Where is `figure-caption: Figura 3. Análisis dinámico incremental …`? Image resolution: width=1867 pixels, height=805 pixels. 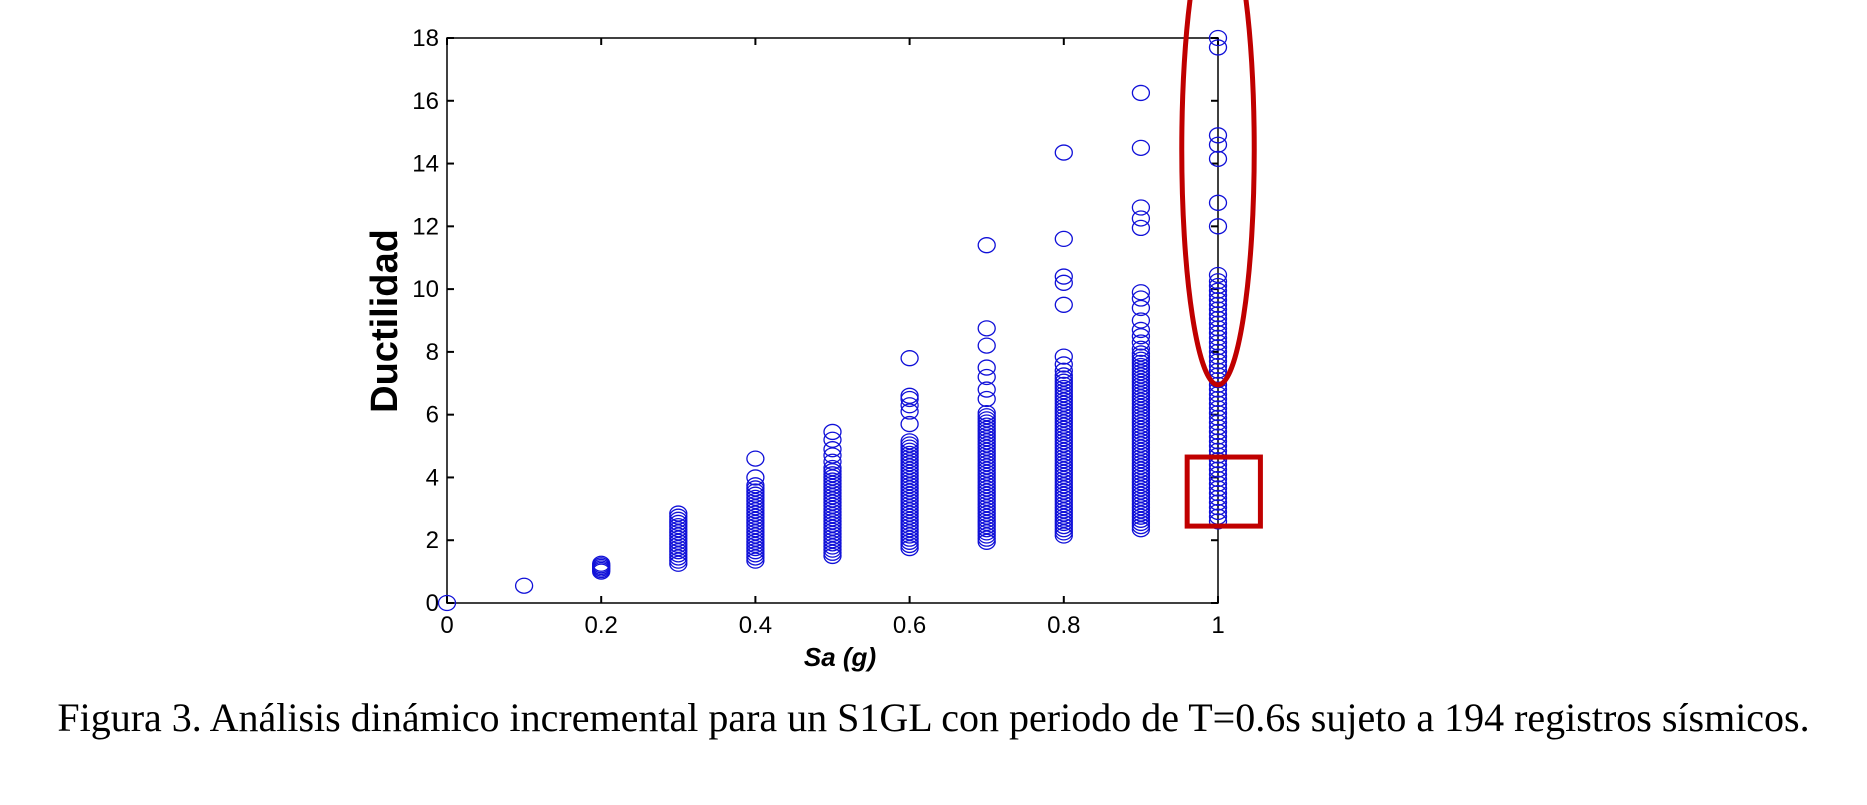
figure-caption: Figura 3. Análisis dinámico incremental … is located at coordinates (933, 717).